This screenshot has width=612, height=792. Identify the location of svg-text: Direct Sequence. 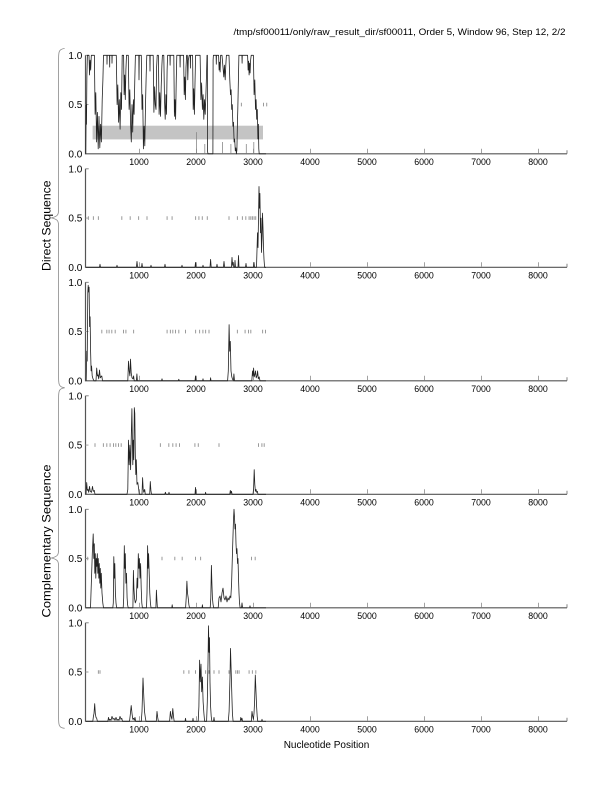
(46, 225).